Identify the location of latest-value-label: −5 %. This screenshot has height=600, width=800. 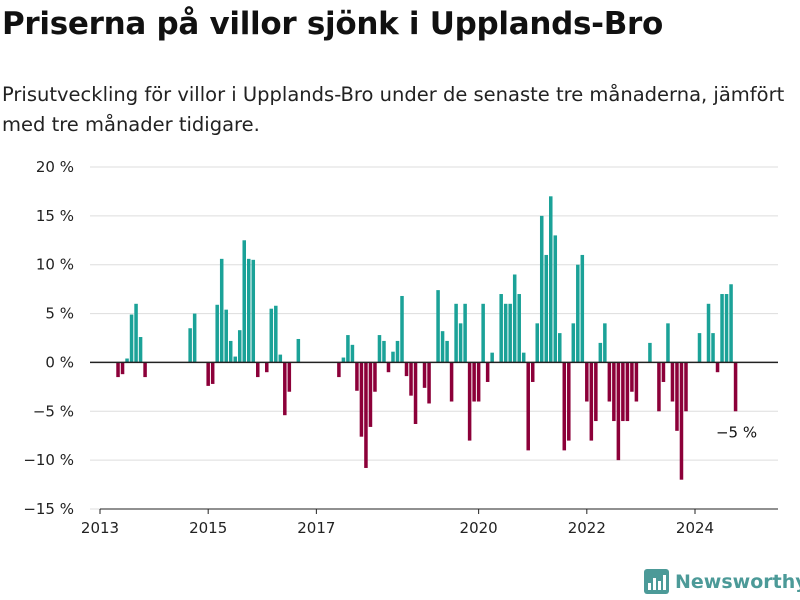
(736, 432).